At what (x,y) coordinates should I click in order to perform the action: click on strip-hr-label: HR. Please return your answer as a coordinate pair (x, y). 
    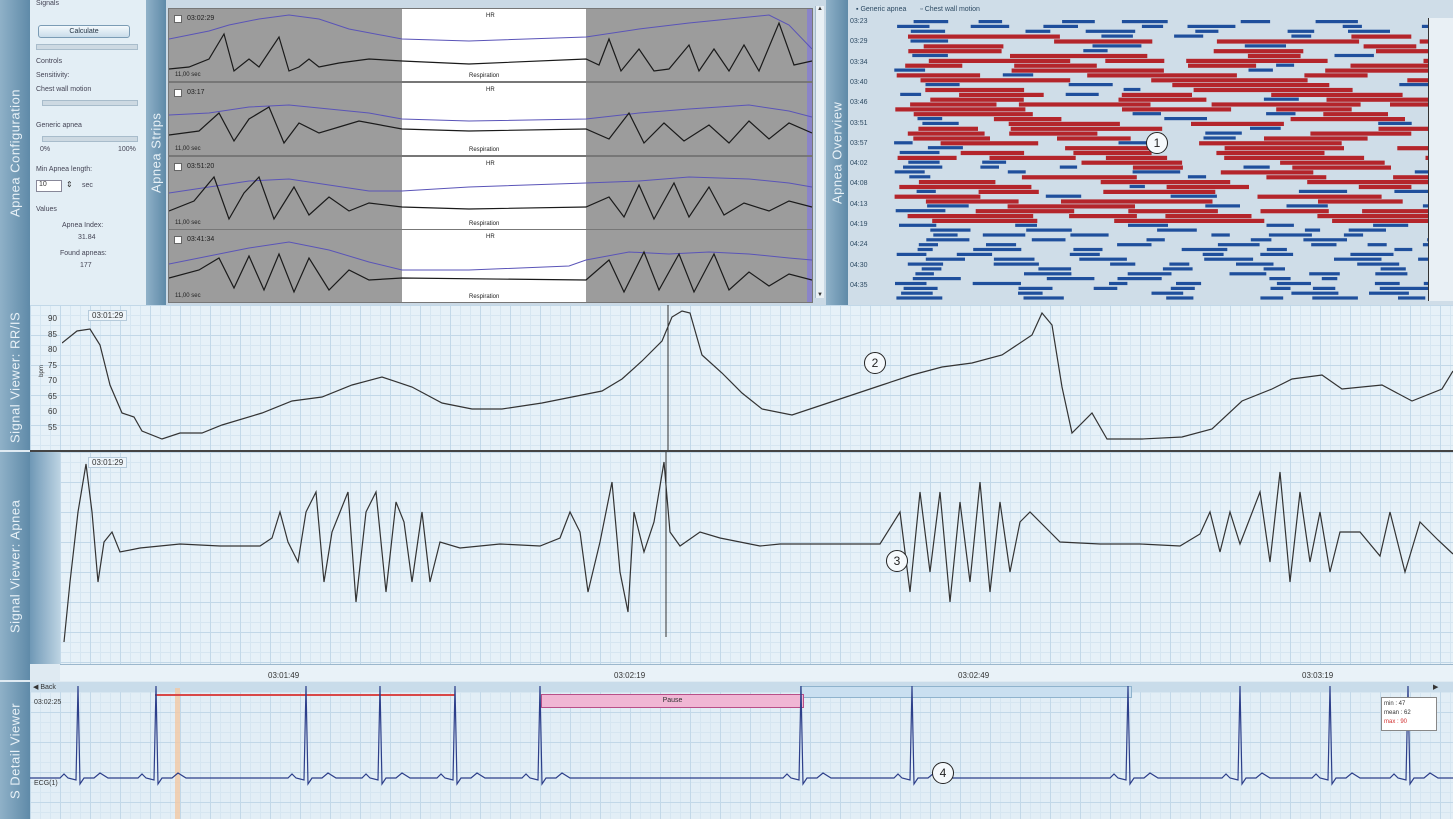
    Looking at the image, I should click on (490, 16).